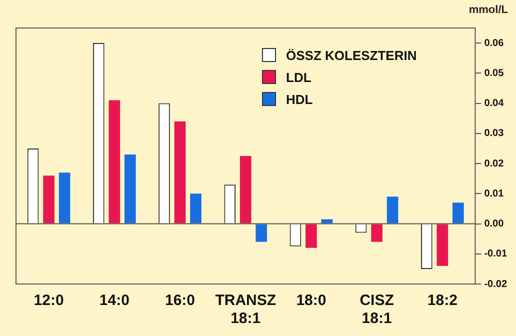 This screenshot has height=336, width=516. What do you see at coordinates (494, 194) in the screenshot?
I see `y-tick-label: 0.01` at bounding box center [494, 194].